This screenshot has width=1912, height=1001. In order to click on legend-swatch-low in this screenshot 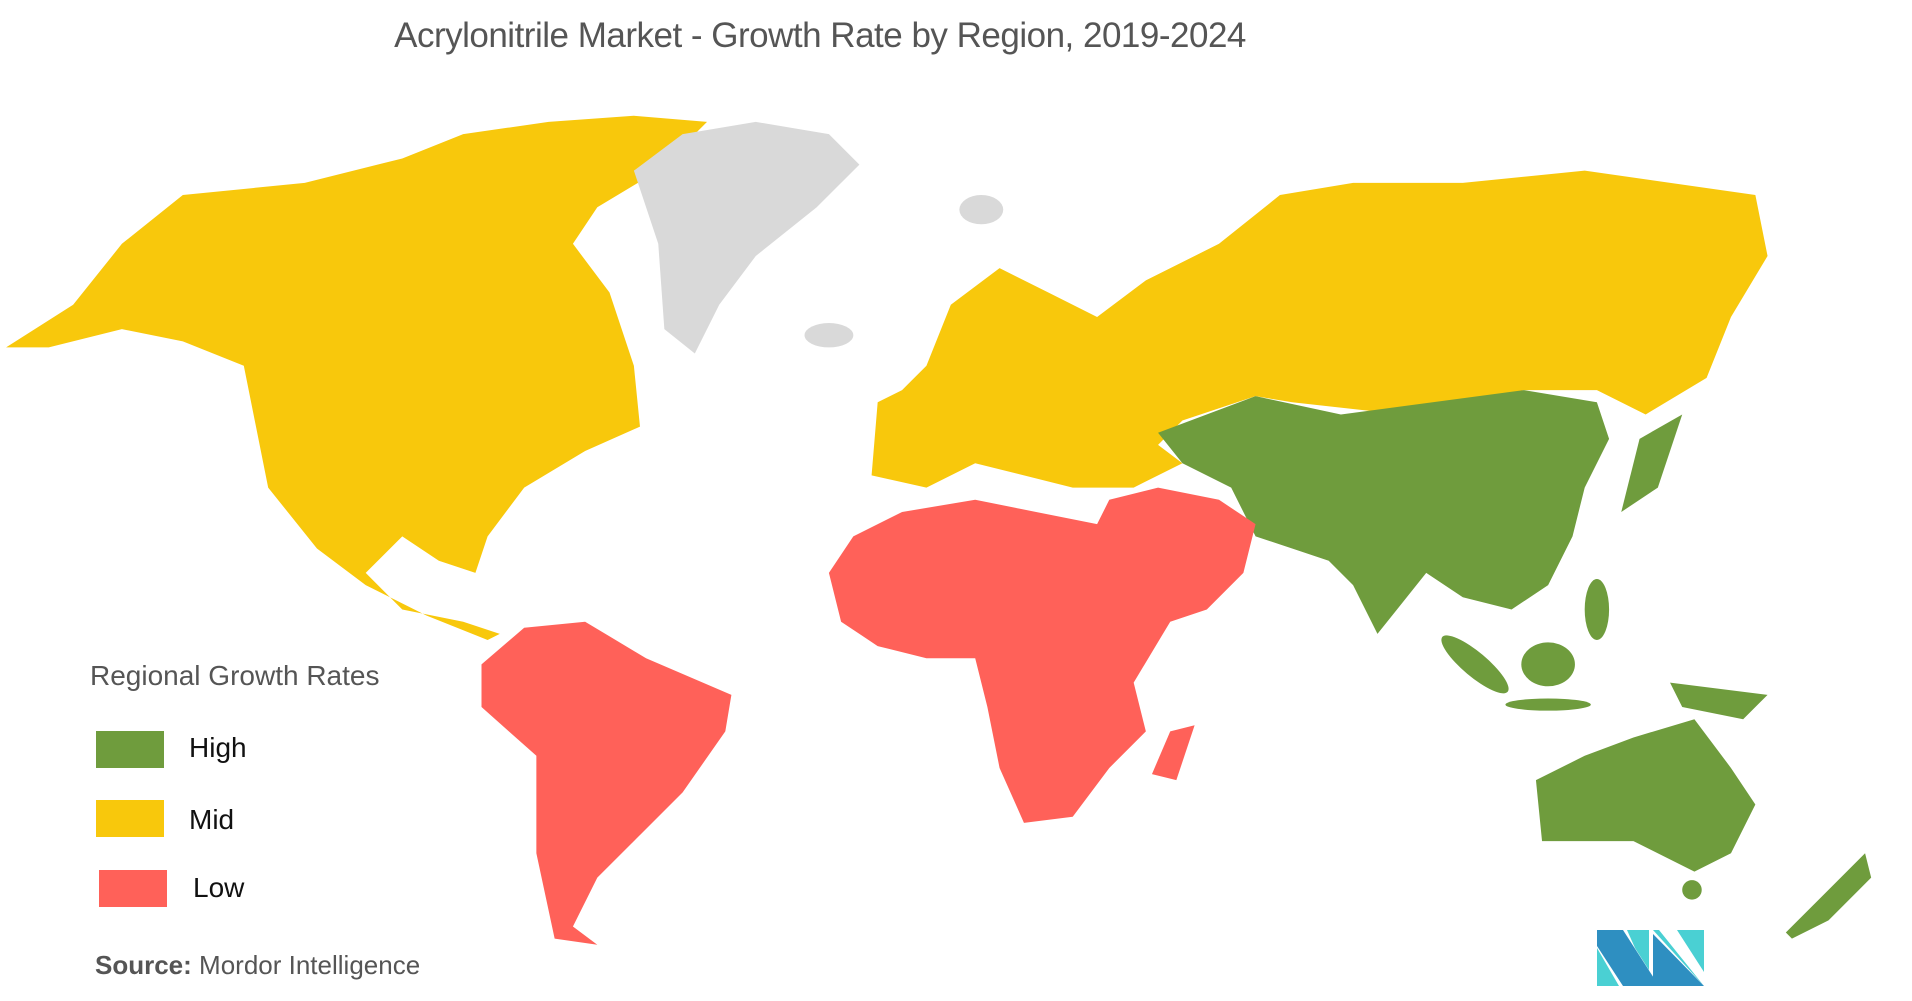, I will do `click(133, 888)`.